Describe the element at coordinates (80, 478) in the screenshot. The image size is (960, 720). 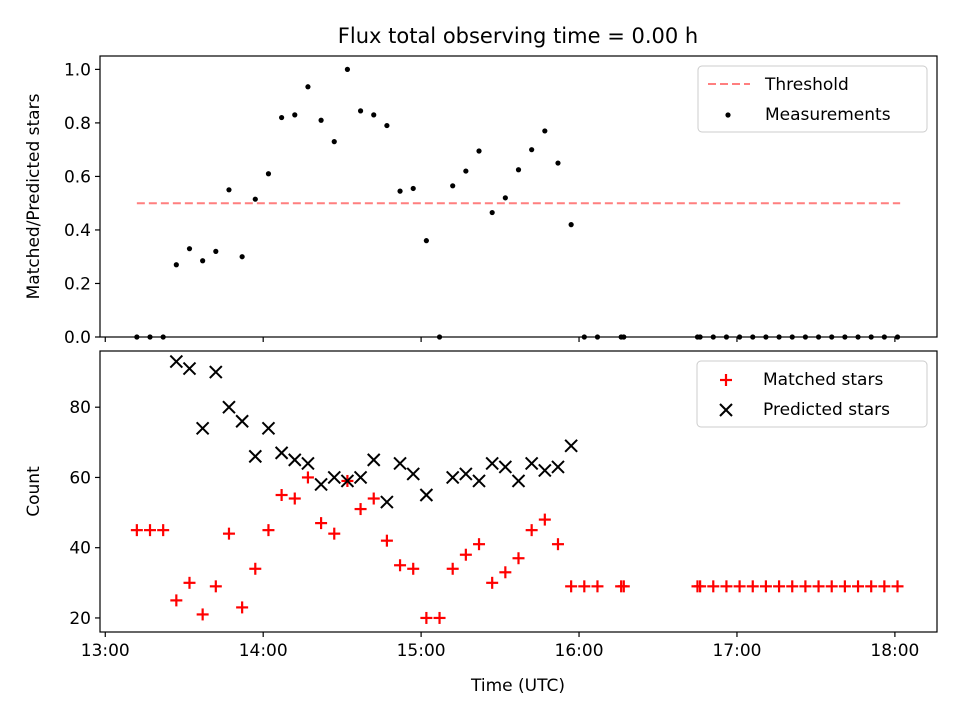
I see `y-tick-label: 60` at that location.